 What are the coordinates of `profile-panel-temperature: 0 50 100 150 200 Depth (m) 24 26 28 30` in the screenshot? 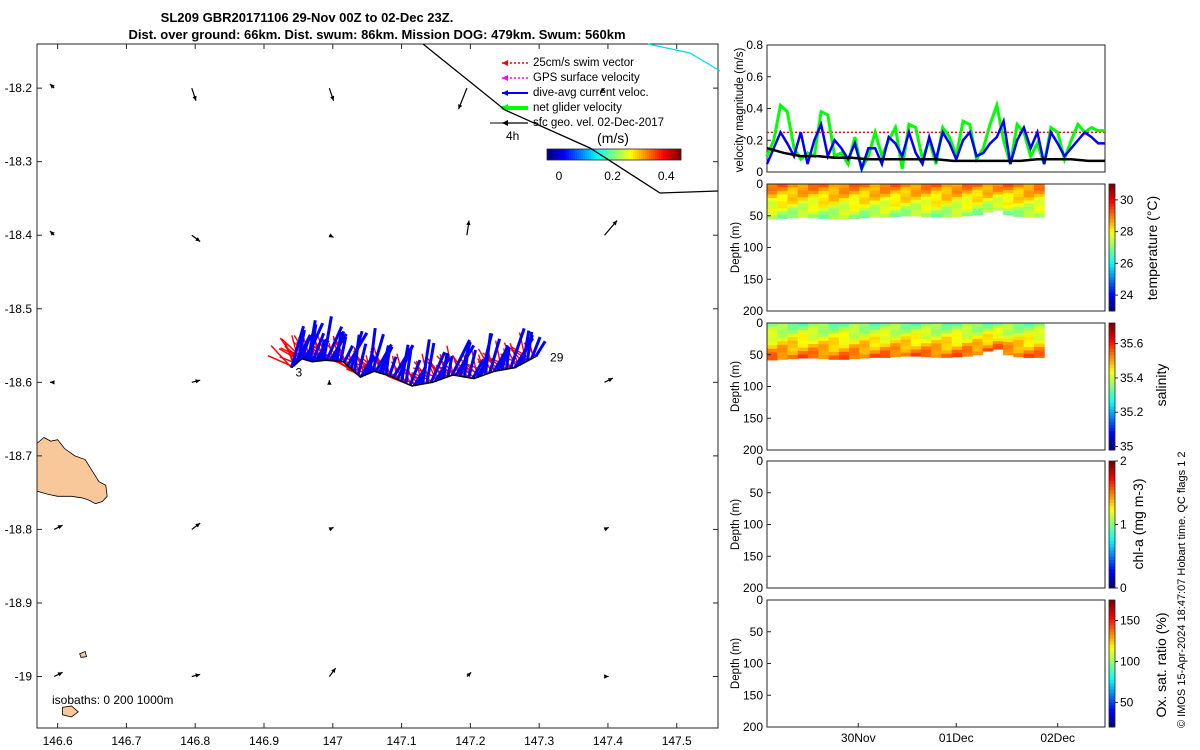 It's located at (932, 247).